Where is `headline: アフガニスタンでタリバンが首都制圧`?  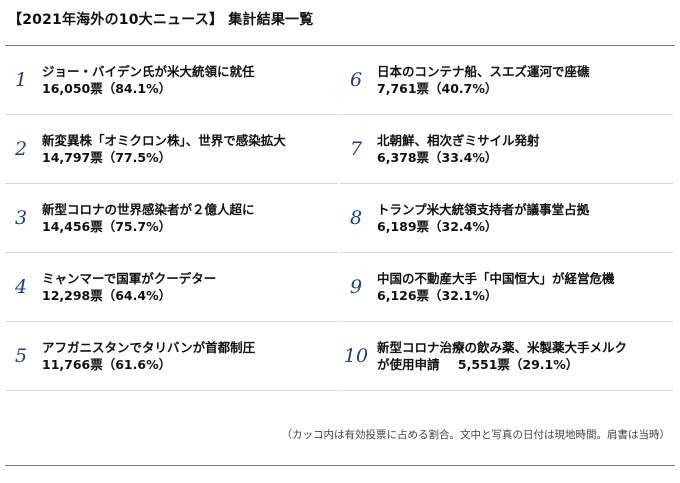
headline: アフガニスタンでタリバンが首都制圧 is located at coordinates (149, 347).